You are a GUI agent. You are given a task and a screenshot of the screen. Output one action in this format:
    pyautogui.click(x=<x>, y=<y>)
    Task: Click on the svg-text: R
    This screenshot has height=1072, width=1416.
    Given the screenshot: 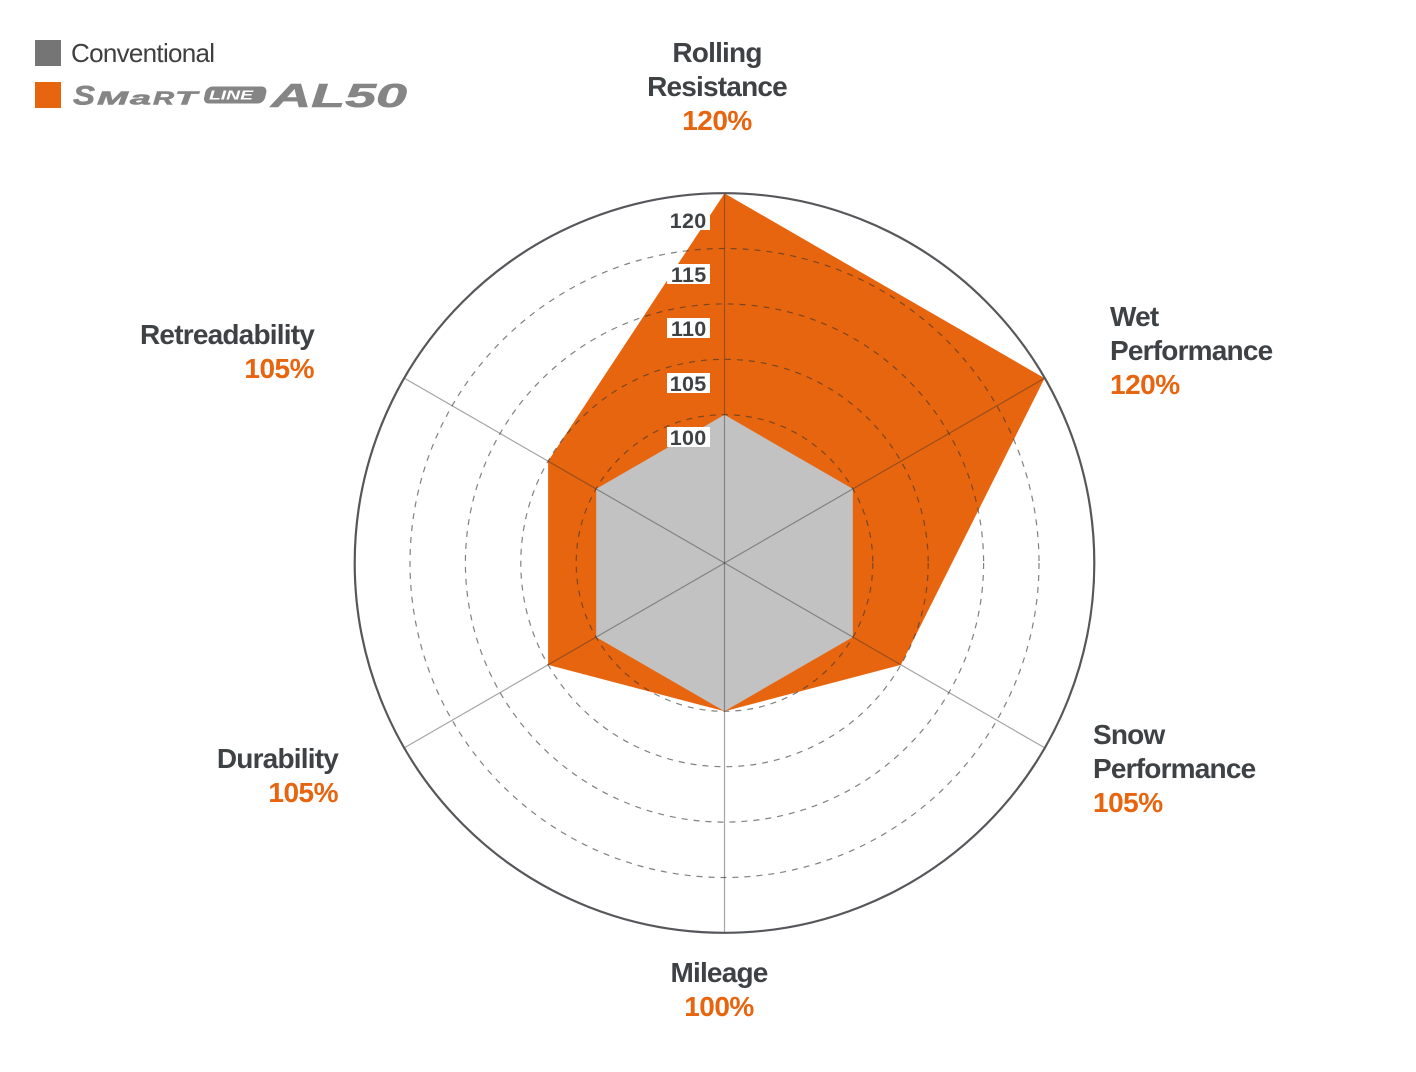 What is the action you would take?
    pyautogui.click(x=164, y=98)
    